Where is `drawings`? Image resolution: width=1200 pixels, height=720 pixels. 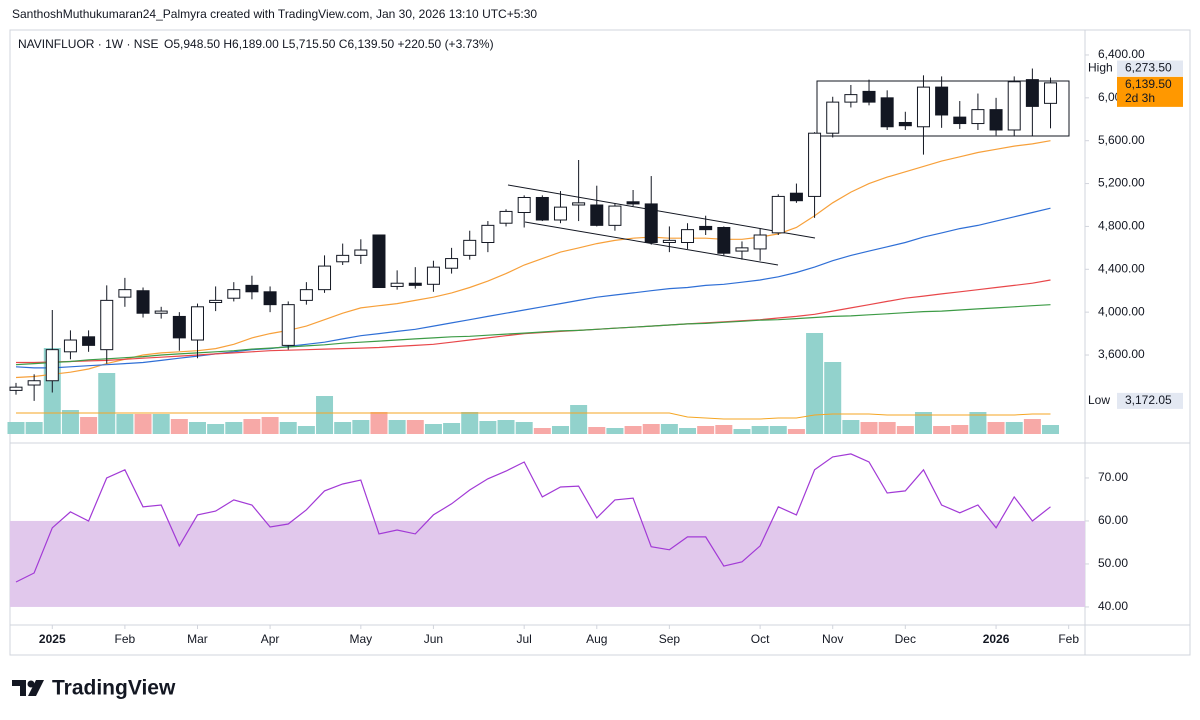
drawings is located at coordinates (788, 173).